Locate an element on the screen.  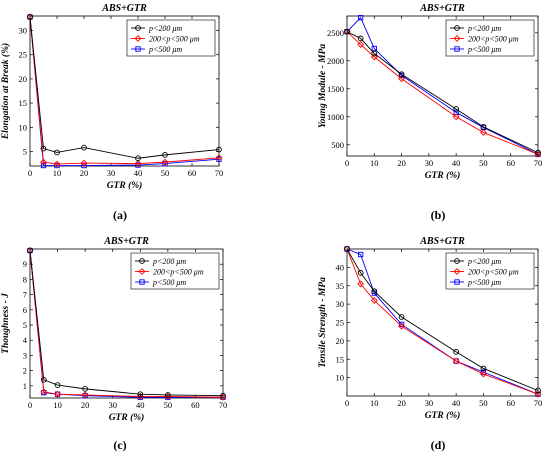
y-tick-label: 40 is located at coordinates (340, 267).